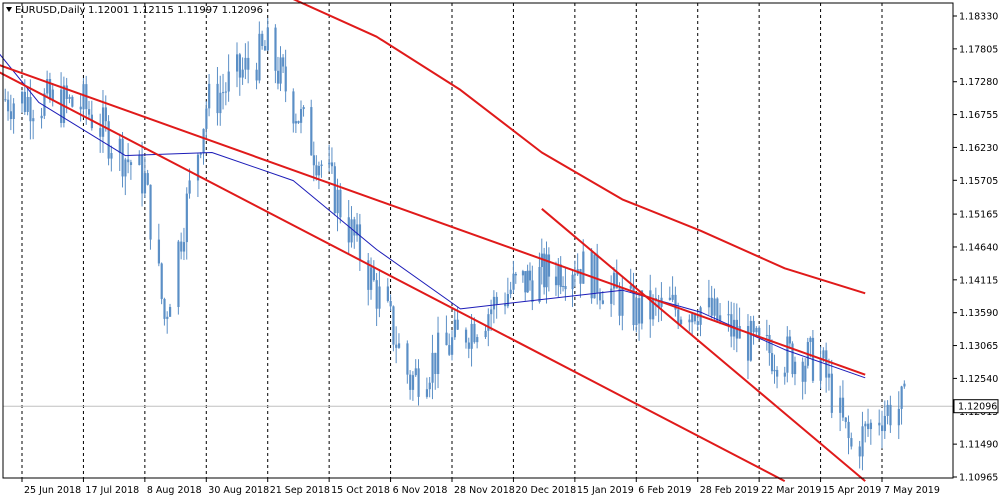 This screenshot has height=500, width=1000. Describe the element at coordinates (978, 115) in the screenshot. I see `y-tick-label: 1.16755` at that location.